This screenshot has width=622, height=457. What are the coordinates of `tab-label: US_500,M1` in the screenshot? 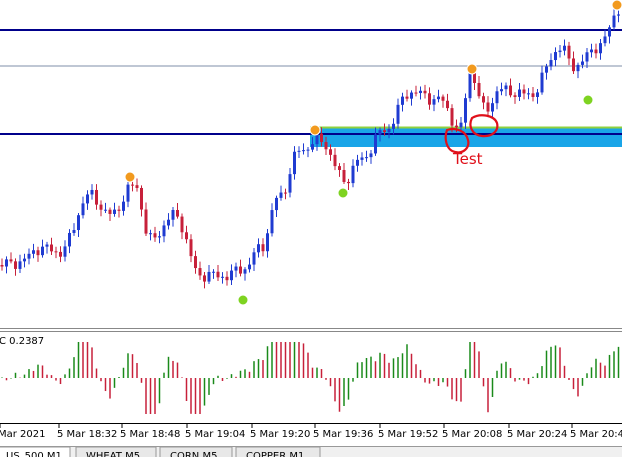 It's located at (34, 454).